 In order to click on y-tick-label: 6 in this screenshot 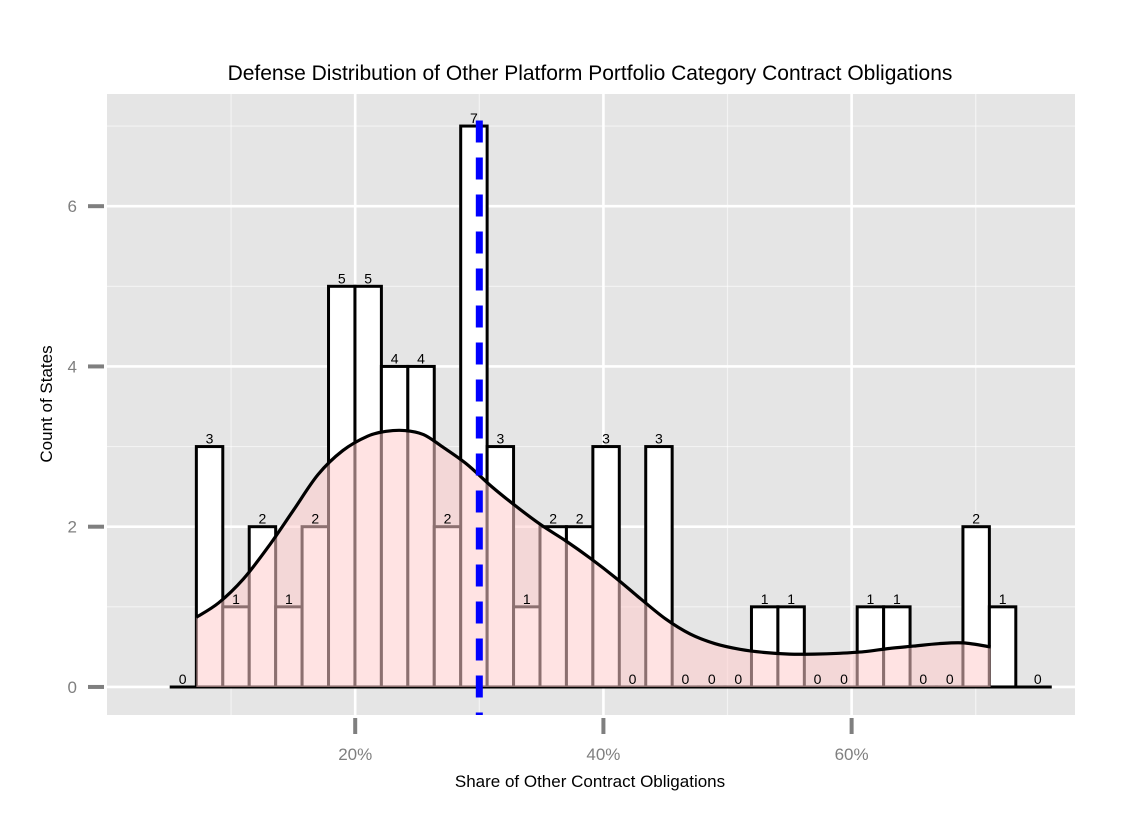, I will do `click(72, 206)`.